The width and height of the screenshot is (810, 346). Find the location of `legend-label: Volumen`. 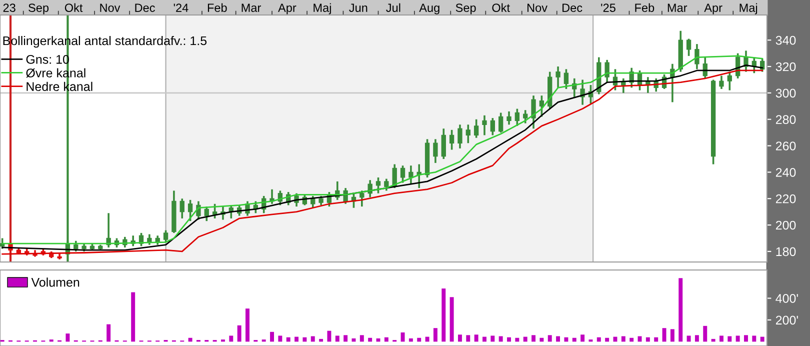

legend-label: Volumen is located at coordinates (55, 282).